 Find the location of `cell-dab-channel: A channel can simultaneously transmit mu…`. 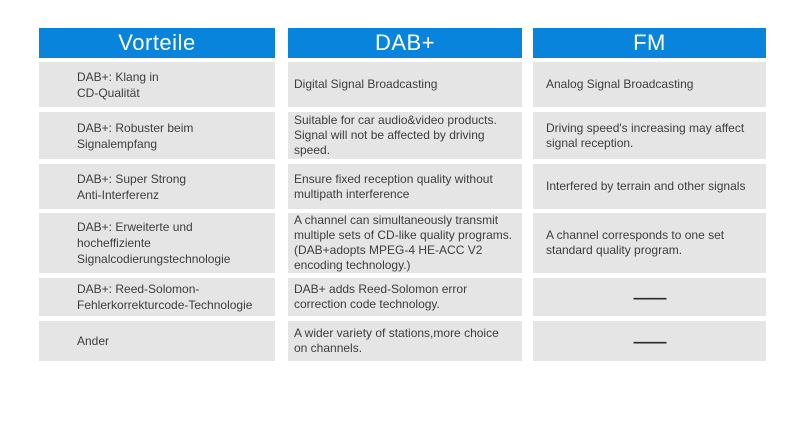

cell-dab-channel: A channel can simultaneously transmit mu… is located at coordinates (405, 243).